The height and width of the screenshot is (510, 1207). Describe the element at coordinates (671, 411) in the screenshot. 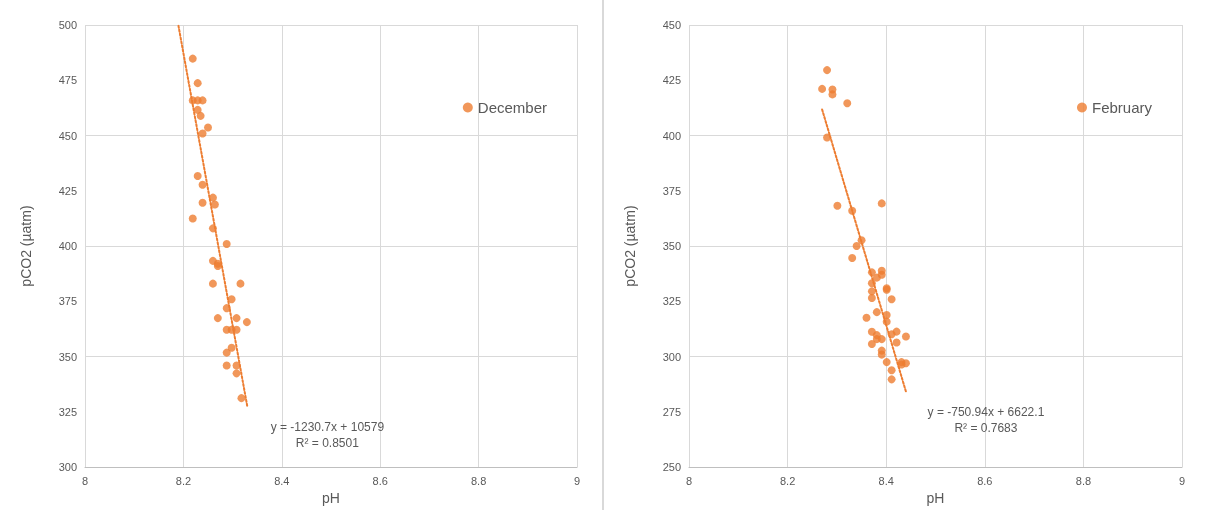

I see `y-tick-label: 275` at that location.